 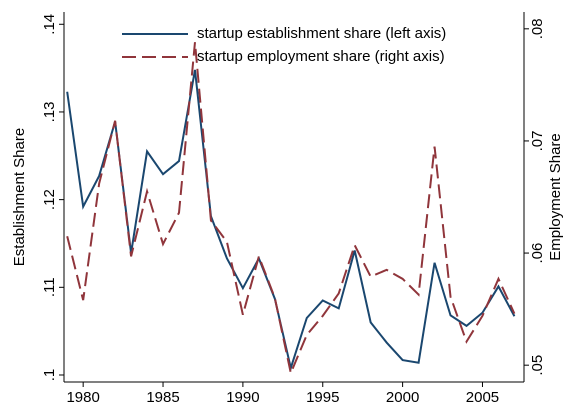 I want to click on y-tick-label: .13, so click(x=49, y=112).